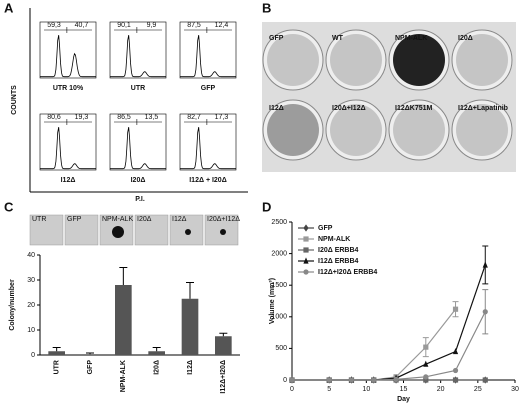 The image size is (520, 404). Describe the element at coordinates (276, 108) in the screenshot. I see `plate-label: I12Δ` at that location.